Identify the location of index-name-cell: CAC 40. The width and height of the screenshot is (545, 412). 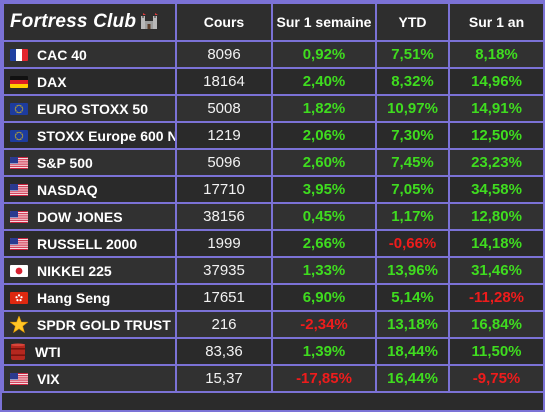
(89, 54).